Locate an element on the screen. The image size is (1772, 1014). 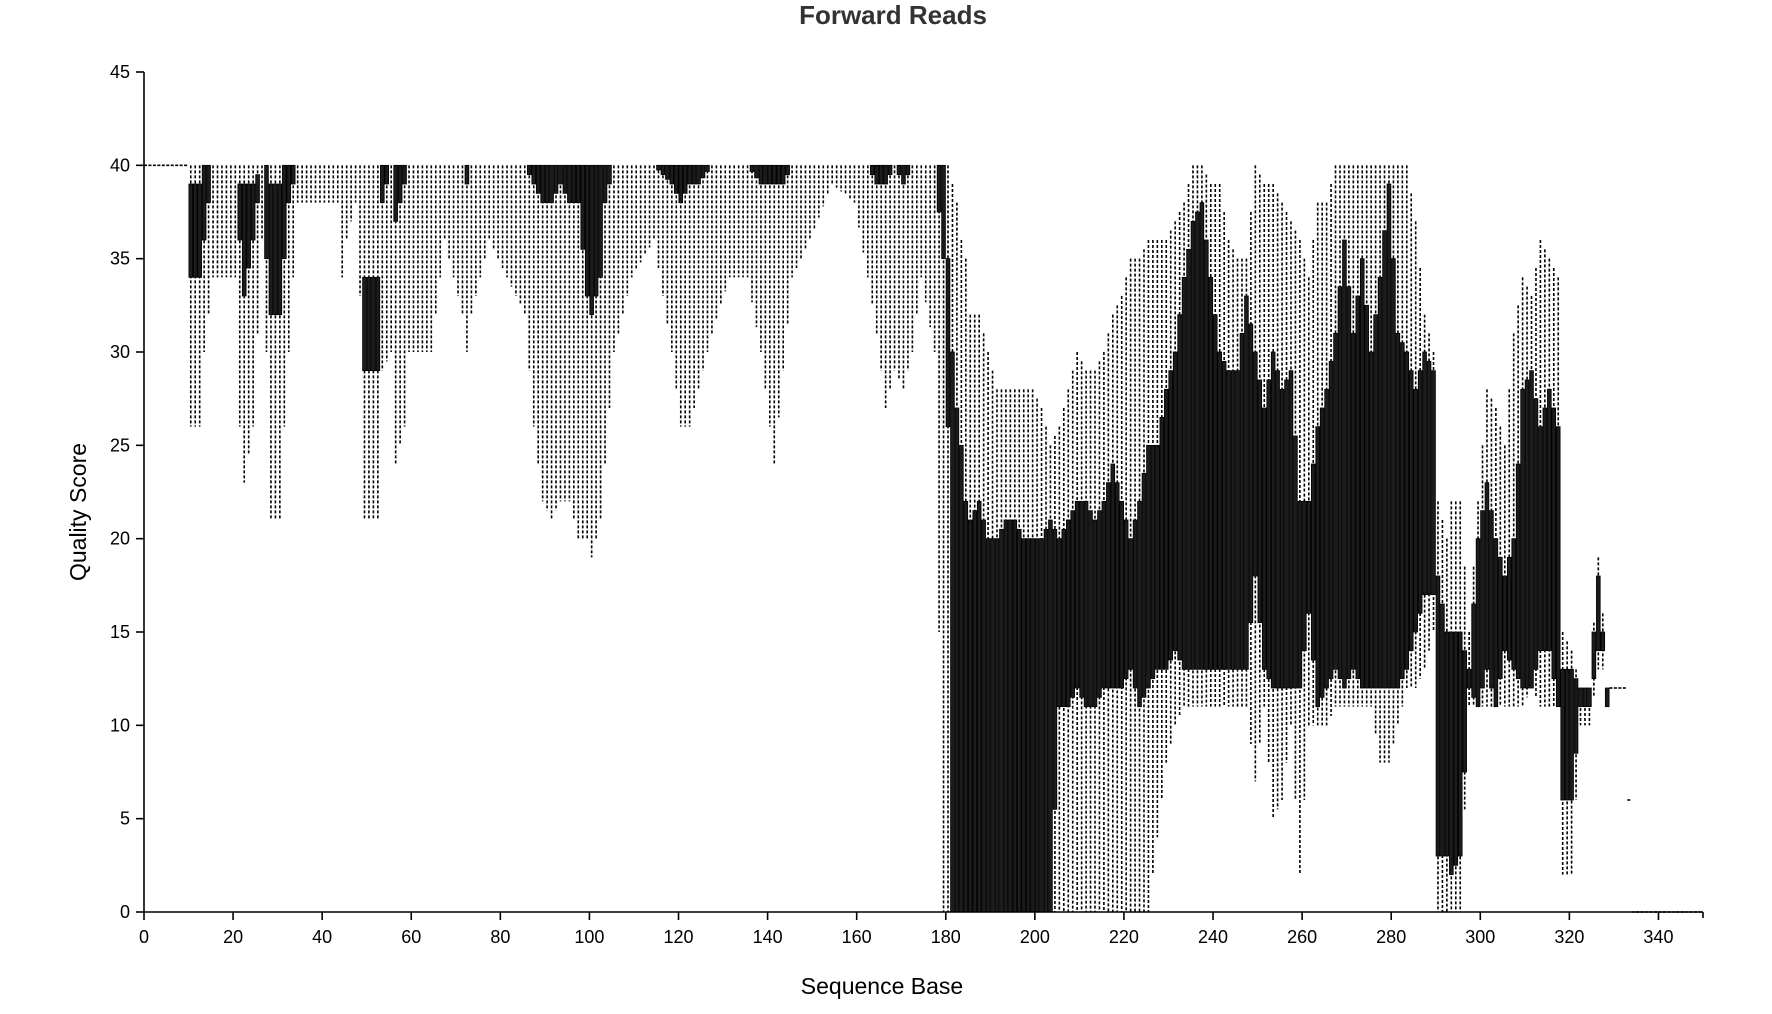
x-tick-label: 340 is located at coordinates (1658, 937).